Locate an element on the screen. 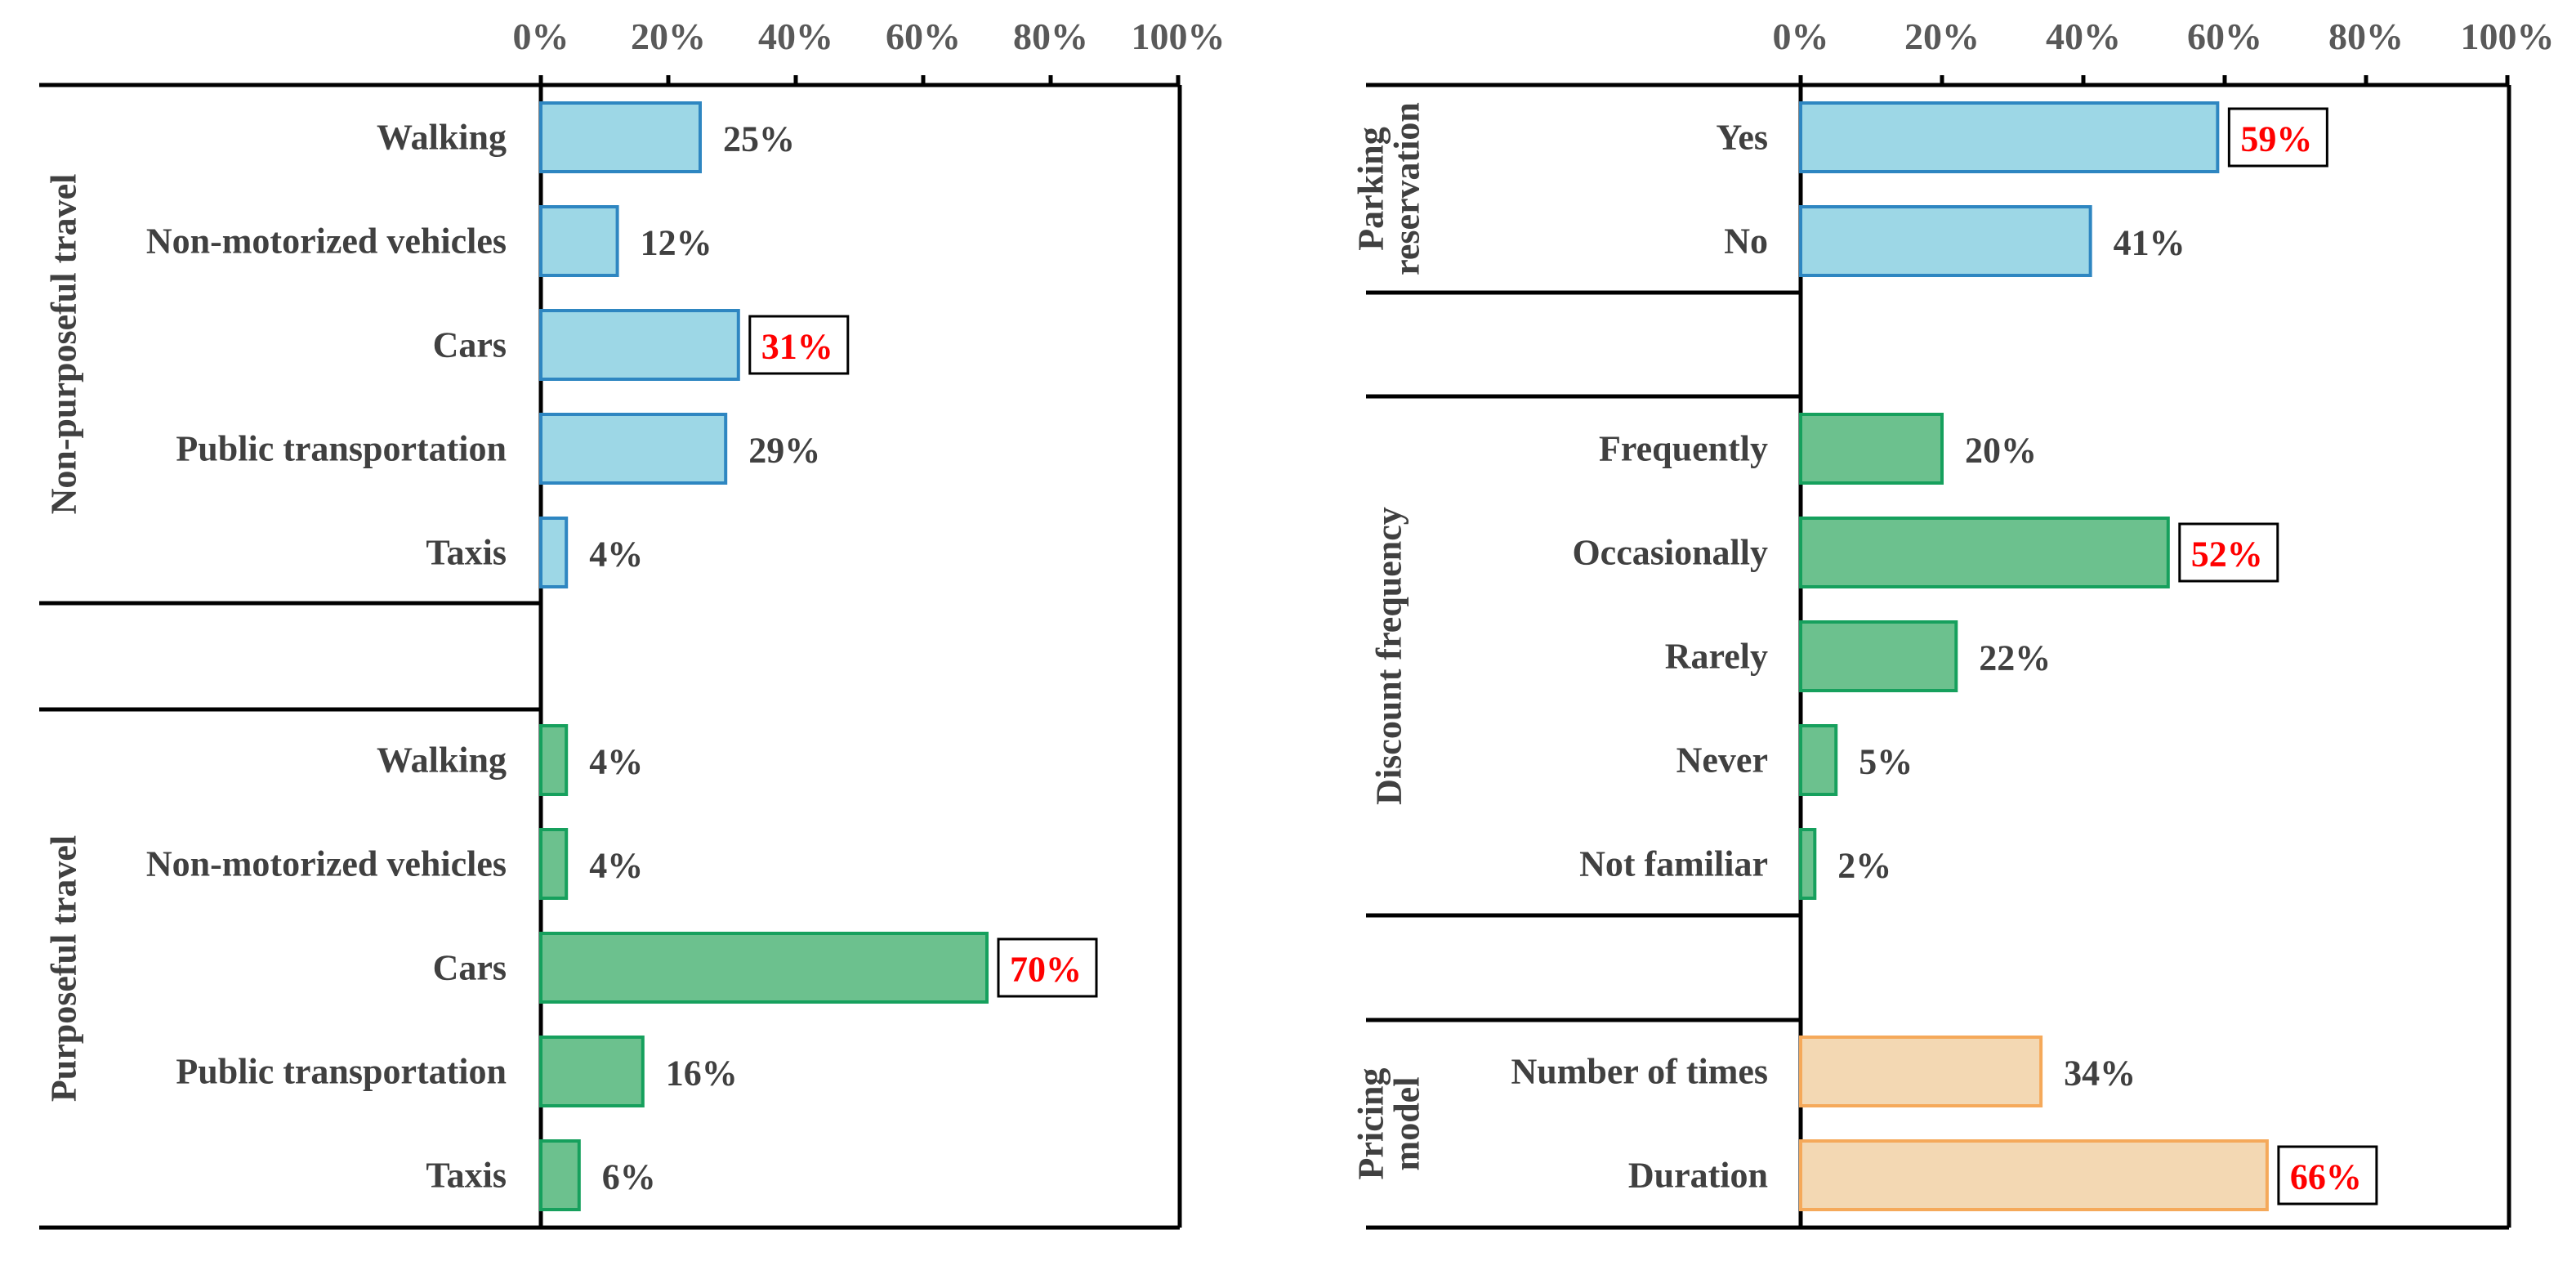  value-label: 20% is located at coordinates (2001, 451).